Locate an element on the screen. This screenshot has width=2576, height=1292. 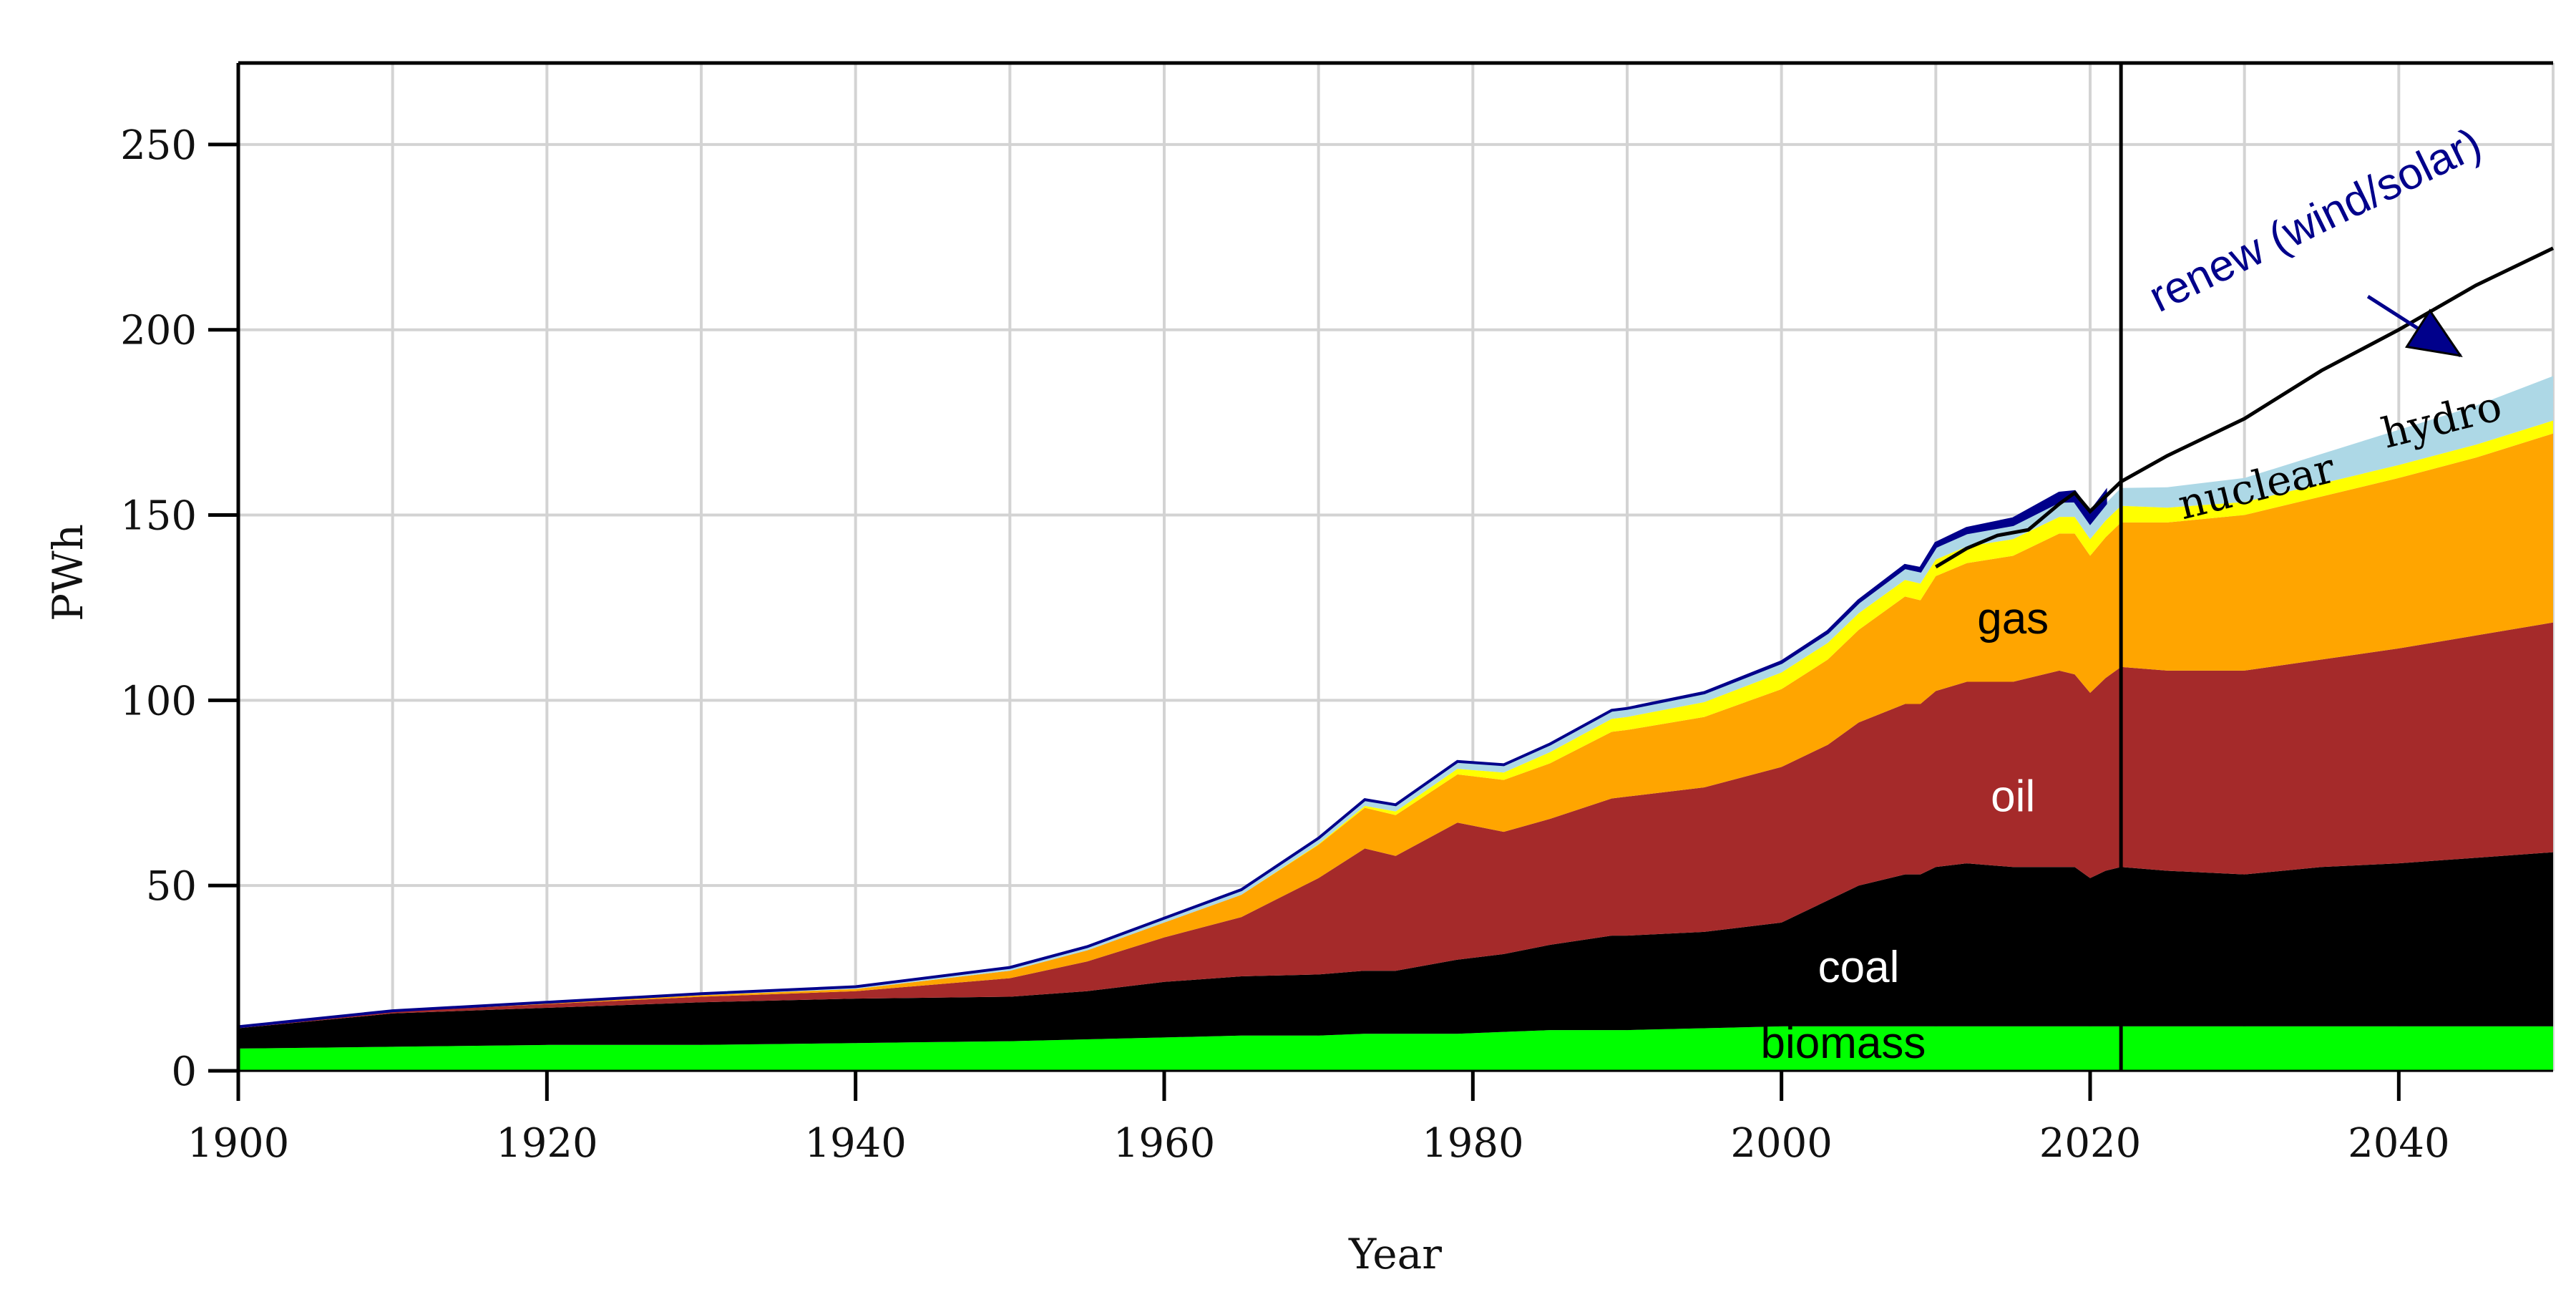
series-label-biomass: biomass is located at coordinates (1843, 1043).